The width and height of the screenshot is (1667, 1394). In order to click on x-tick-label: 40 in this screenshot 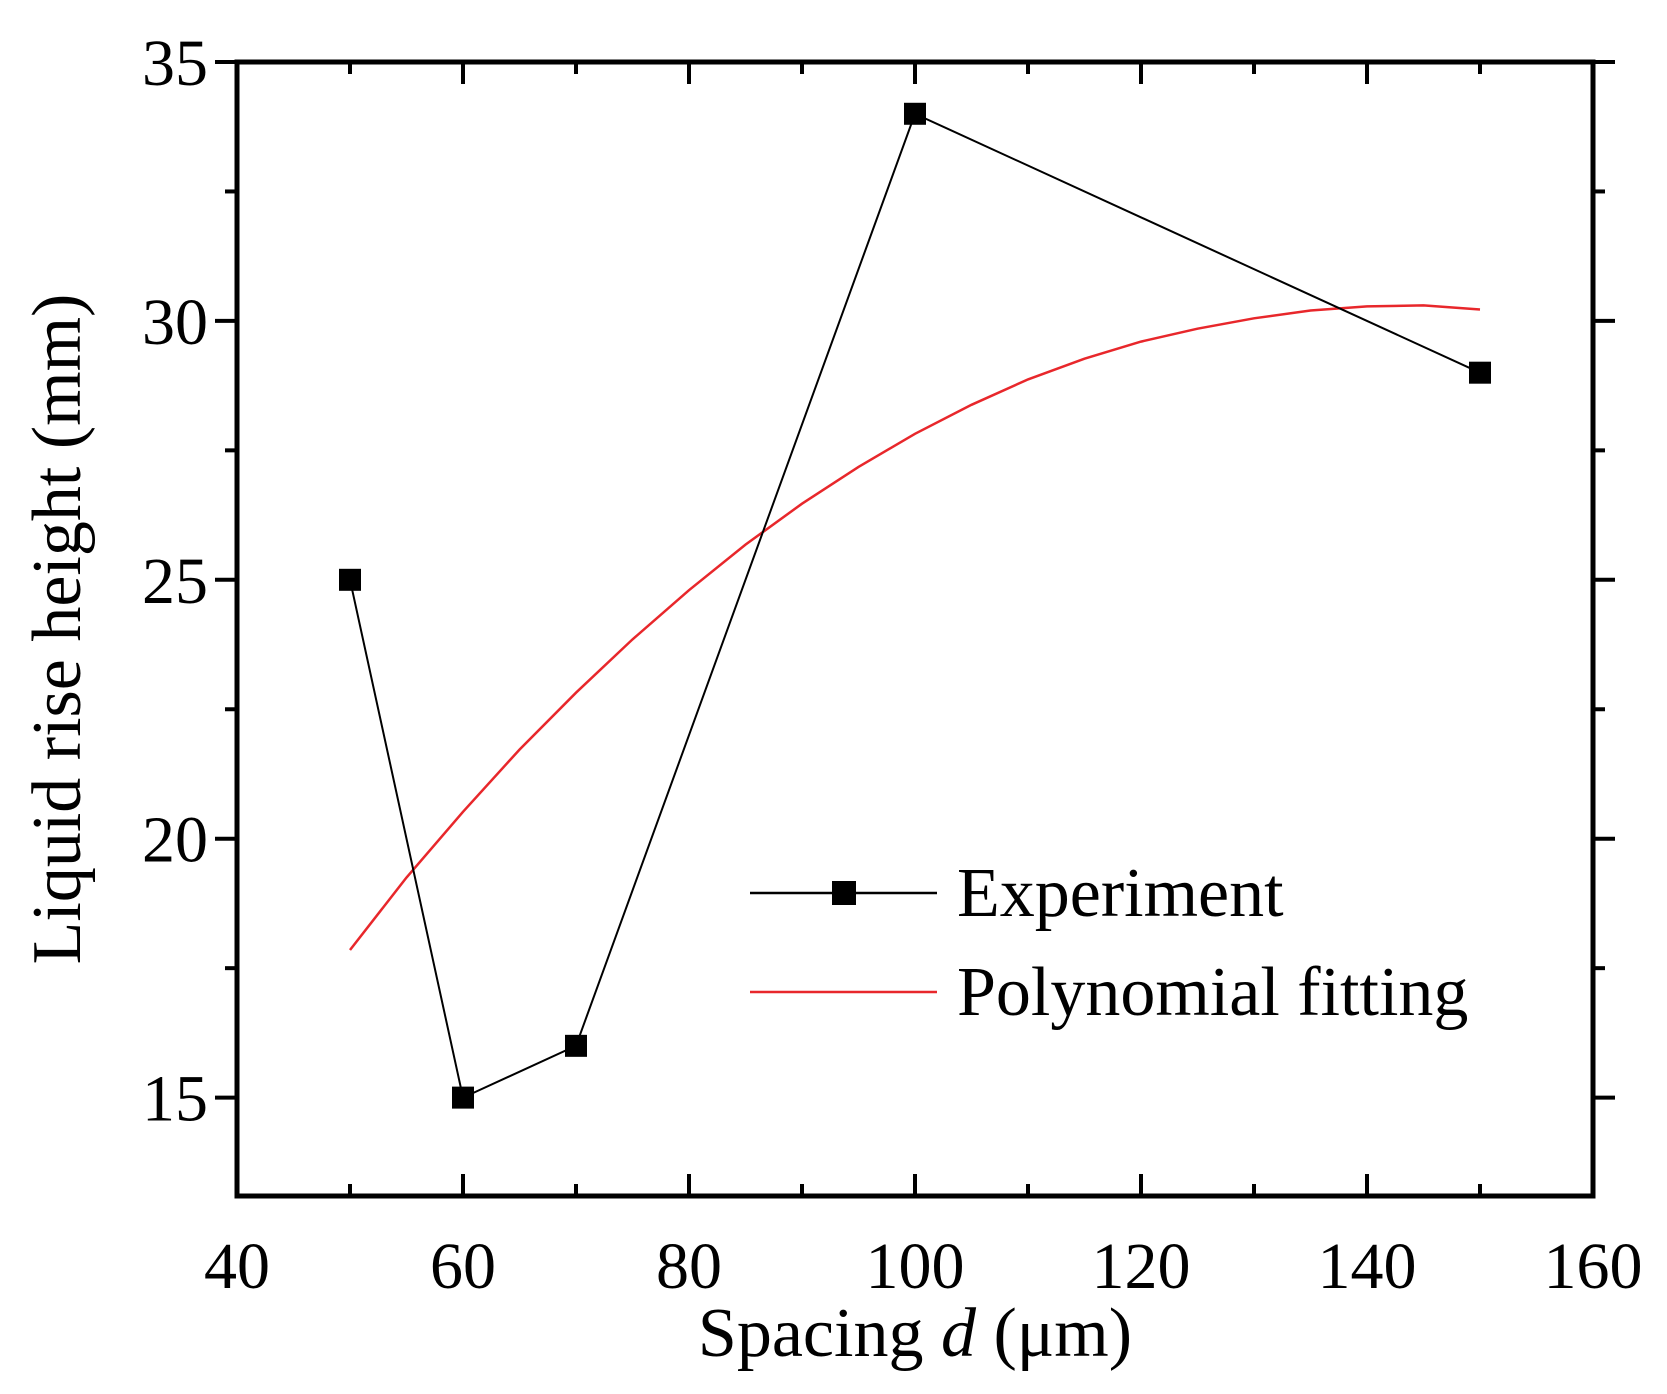, I will do `click(237, 1266)`.